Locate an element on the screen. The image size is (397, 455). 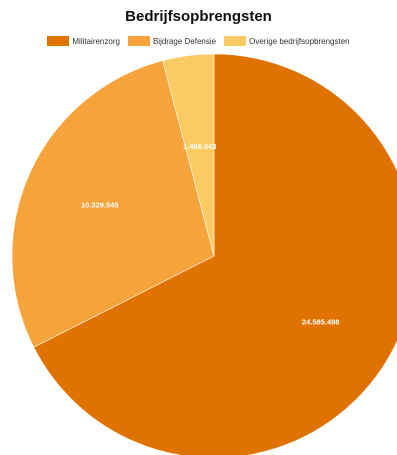
slice-value-label: 1.486.043 is located at coordinates (199, 146).